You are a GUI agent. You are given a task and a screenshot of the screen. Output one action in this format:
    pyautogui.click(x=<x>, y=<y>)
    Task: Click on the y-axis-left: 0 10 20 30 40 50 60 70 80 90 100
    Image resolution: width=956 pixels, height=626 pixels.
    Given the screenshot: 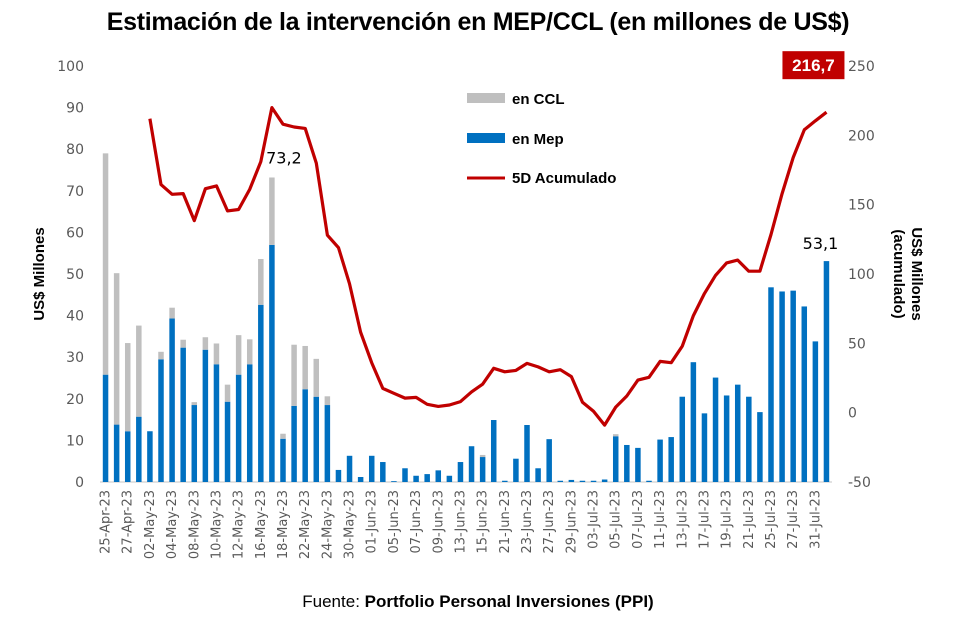 What is the action you would take?
    pyautogui.click(x=70, y=275)
    